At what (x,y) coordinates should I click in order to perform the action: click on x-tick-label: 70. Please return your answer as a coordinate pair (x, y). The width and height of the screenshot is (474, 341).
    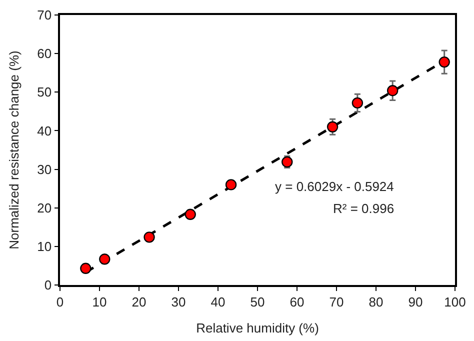
    Looking at the image, I should click on (336, 302).